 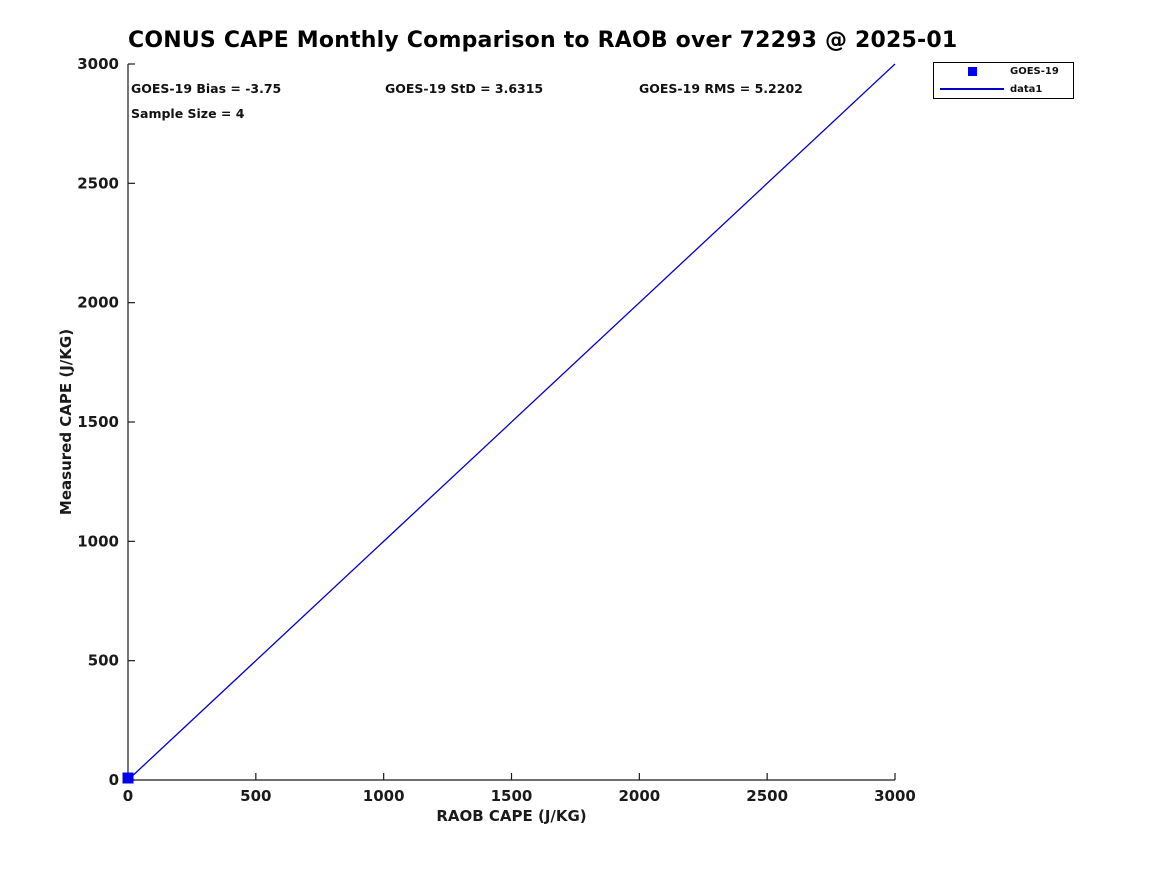 What do you see at coordinates (98, 183) in the screenshot?
I see `y-tick-label: 2500` at bounding box center [98, 183].